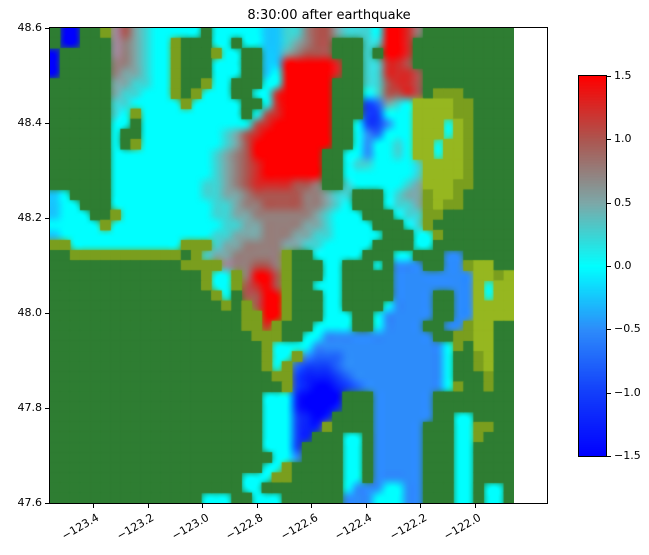  Describe the element at coordinates (353, 527) in the screenshot. I see `x-tick-label: −122.4` at that location.